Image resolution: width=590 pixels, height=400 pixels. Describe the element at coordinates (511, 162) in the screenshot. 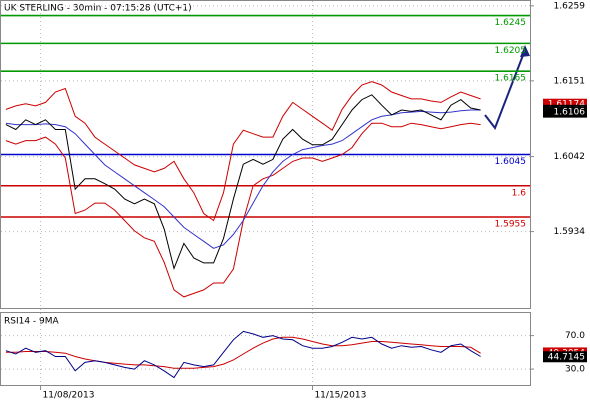

I see `level-label: 1.6045` at that location.